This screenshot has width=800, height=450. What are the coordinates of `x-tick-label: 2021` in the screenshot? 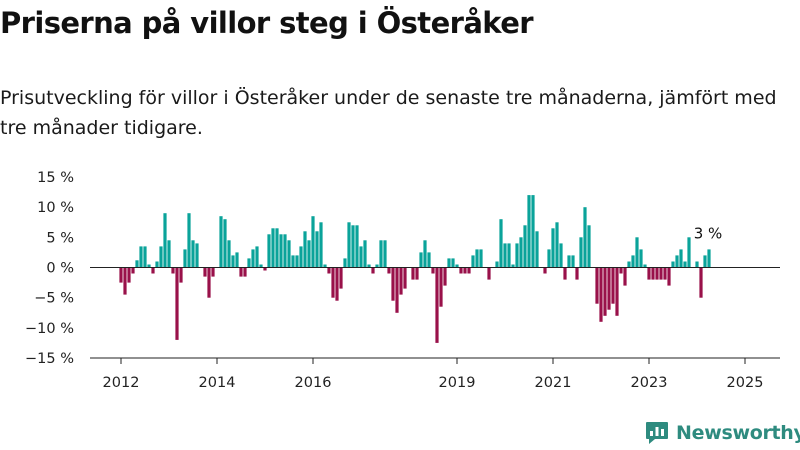 It's located at (553, 383).